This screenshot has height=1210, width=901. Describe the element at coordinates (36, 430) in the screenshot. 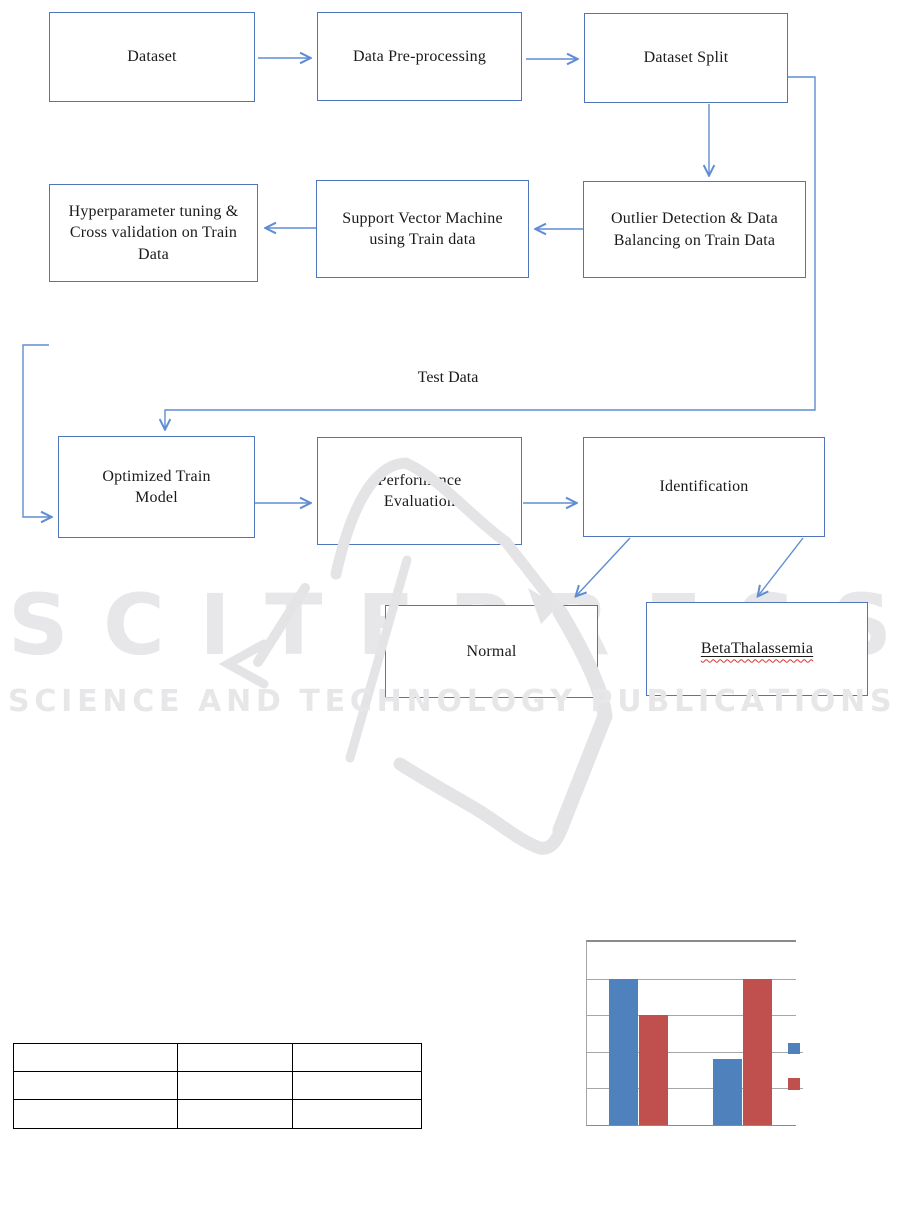

I see `loop-connector-to-optimized` at that location.